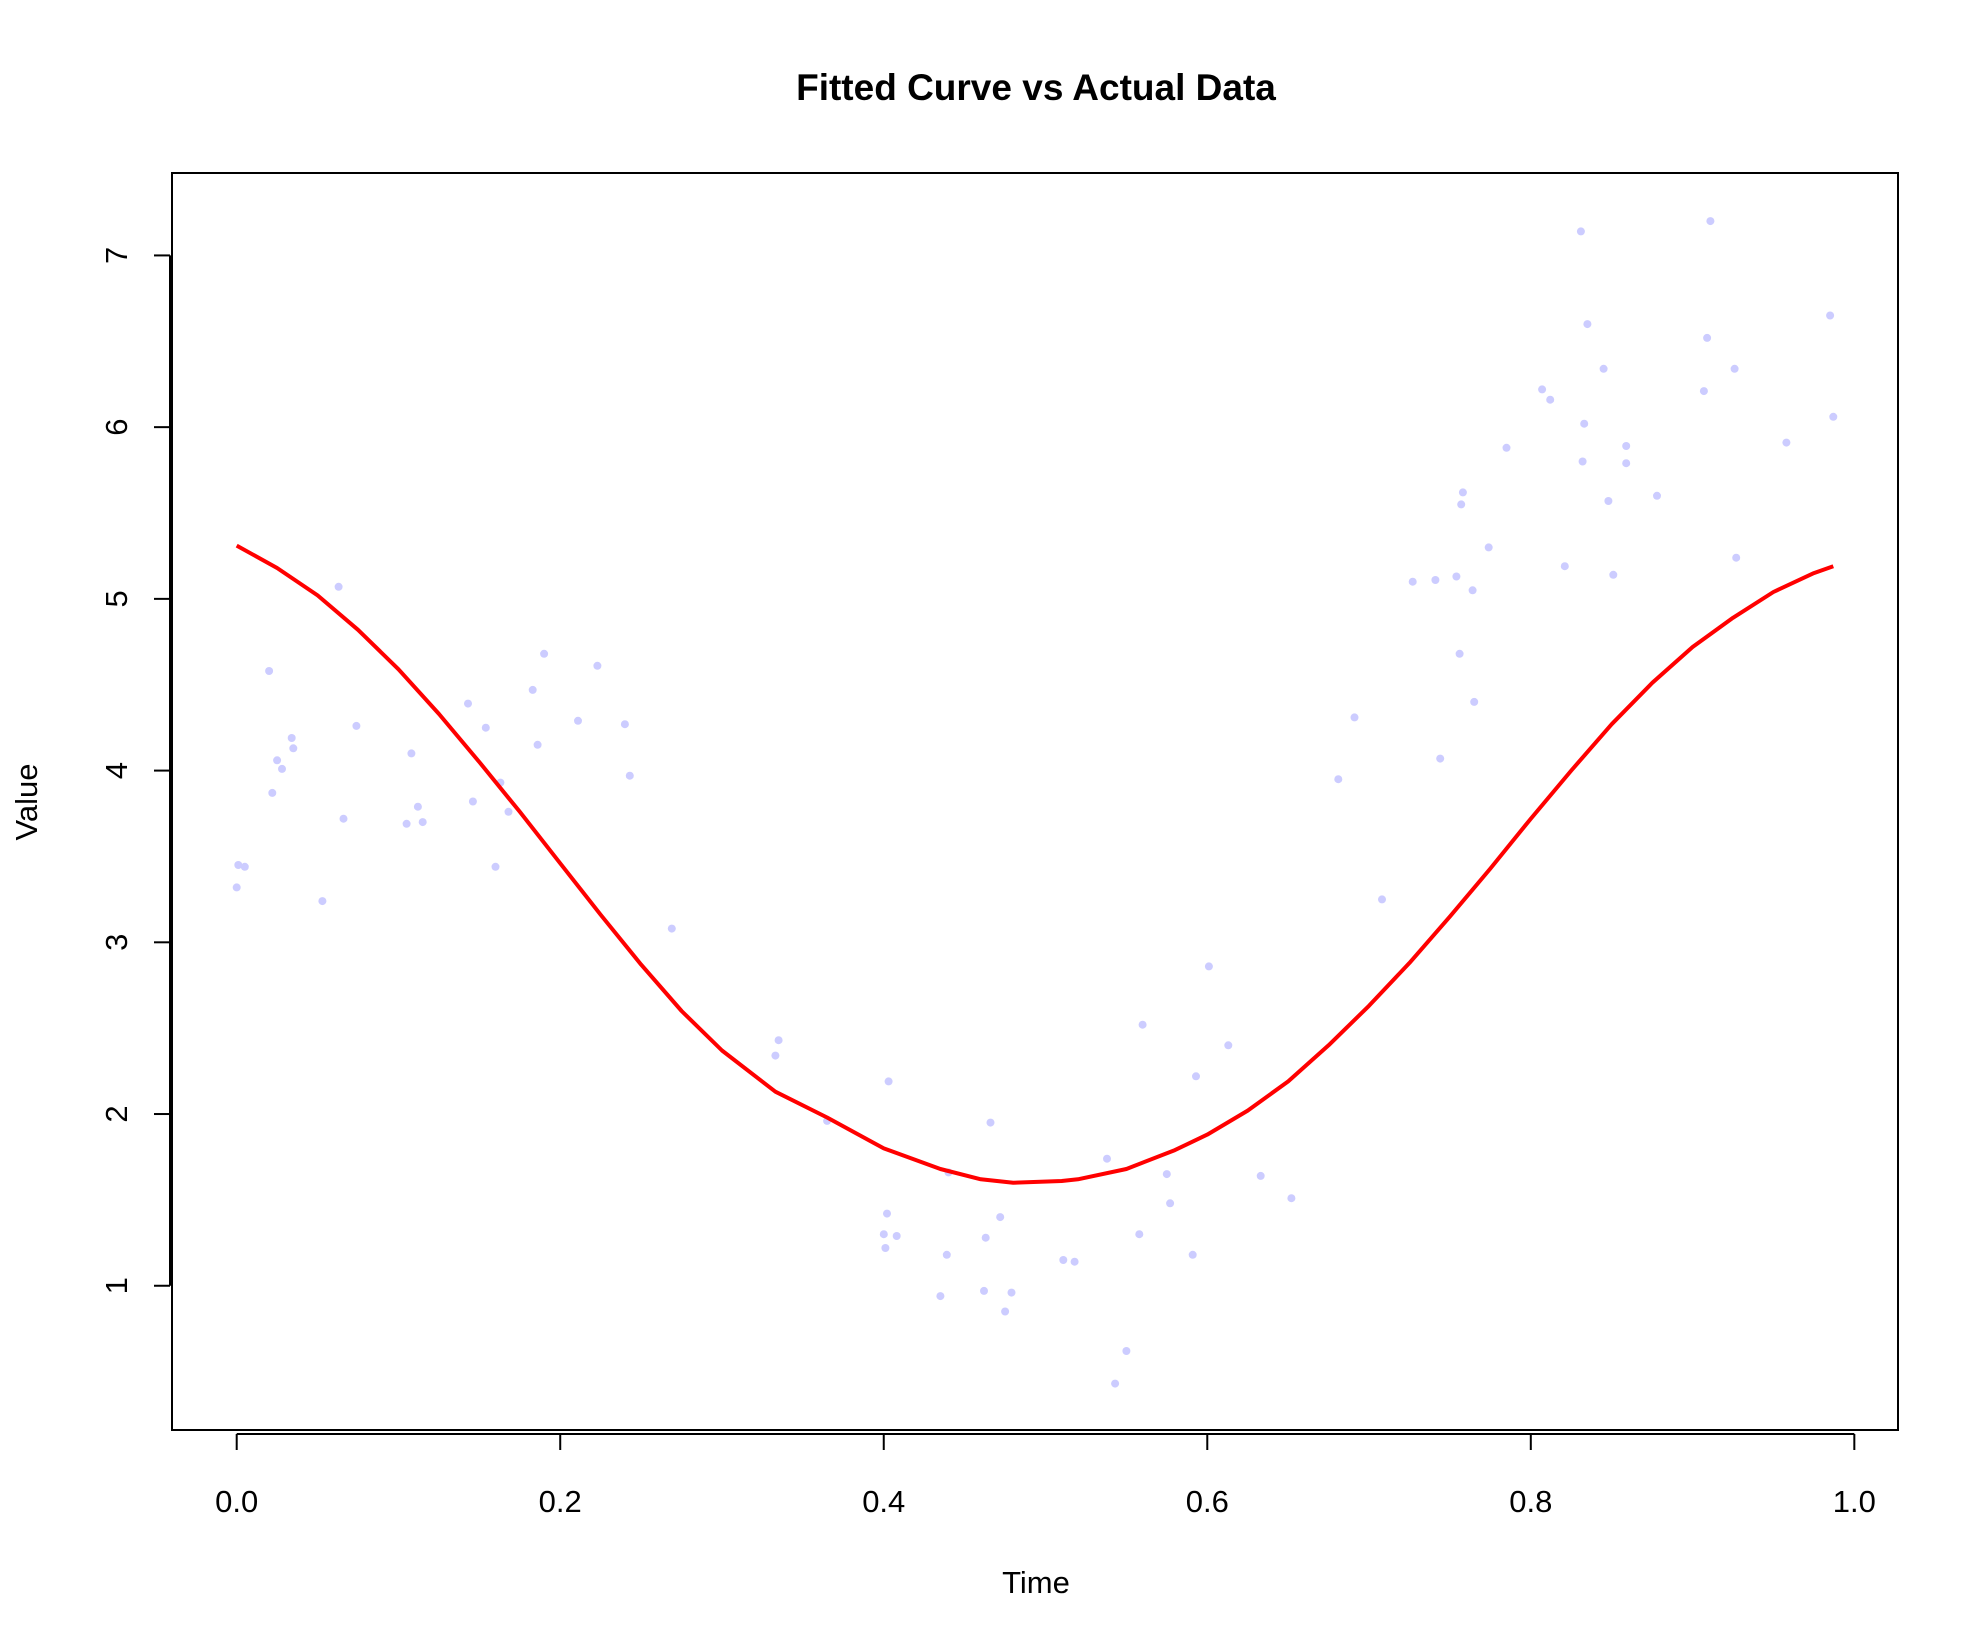 The image size is (1977, 1644). I want to click on x-tick-label: 0.4, so click(883, 1501).